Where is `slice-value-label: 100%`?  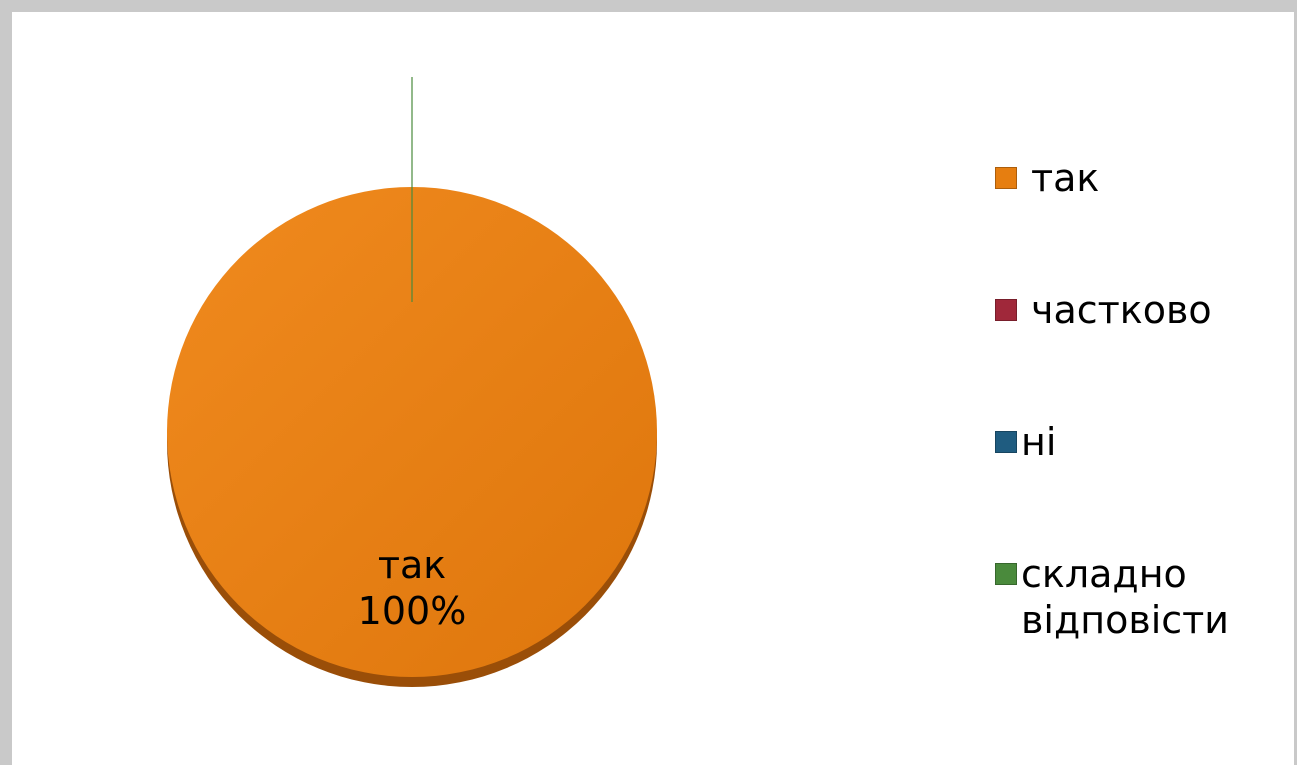 slice-value-label: 100% is located at coordinates (412, 611).